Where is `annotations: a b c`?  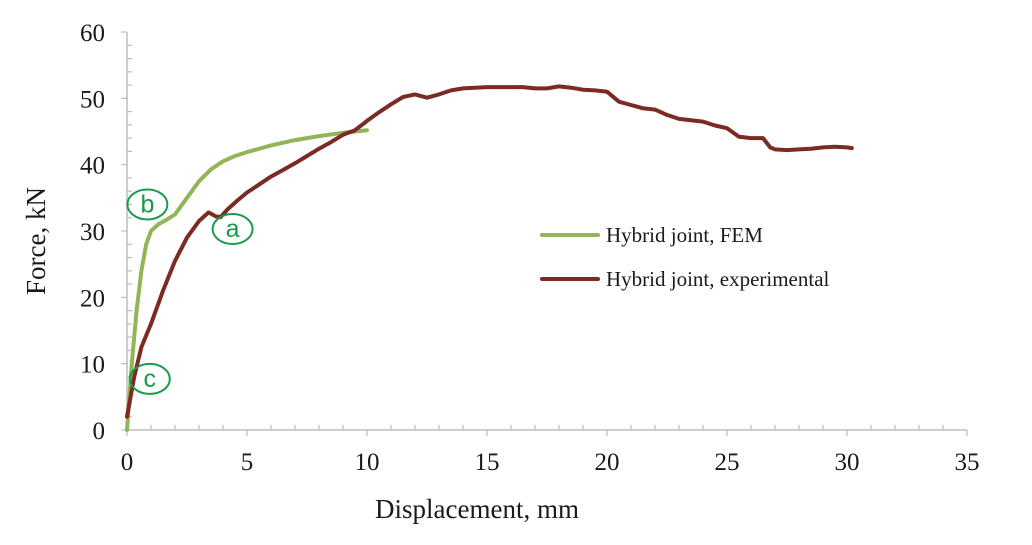 annotations: a b c is located at coordinates (190, 291).